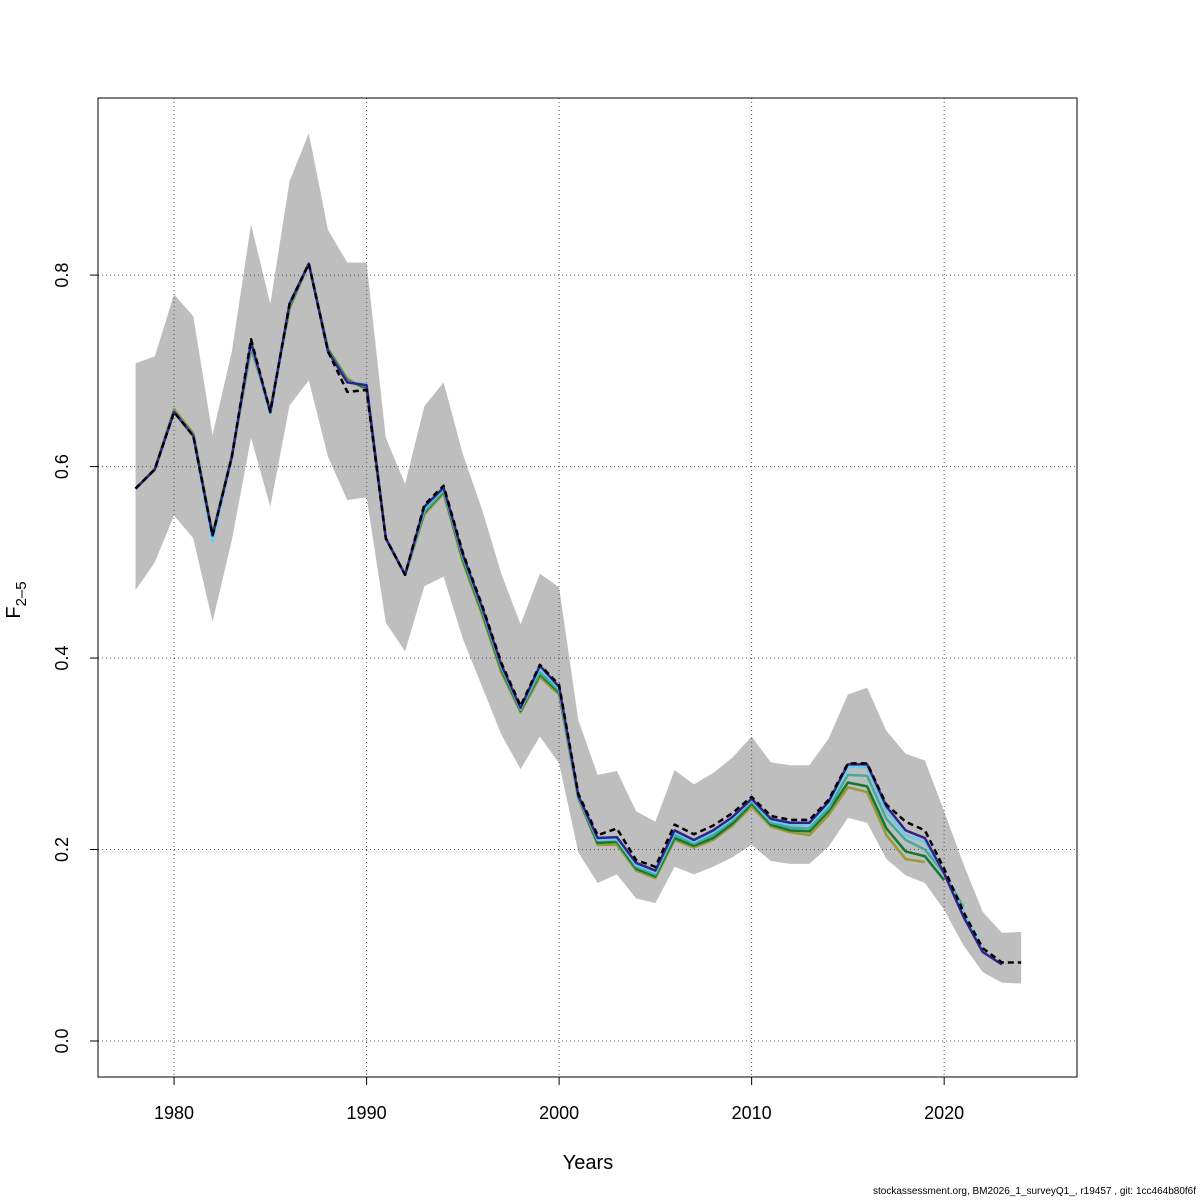  I want to click on y-tick-label: 0.4, so click(62, 658).